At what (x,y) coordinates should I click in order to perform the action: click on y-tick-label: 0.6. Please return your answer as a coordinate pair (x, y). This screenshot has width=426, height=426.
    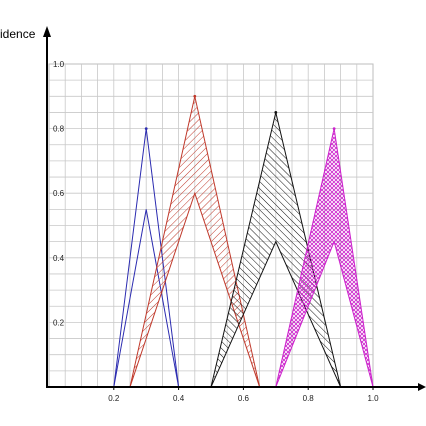
    Looking at the image, I should click on (59, 193).